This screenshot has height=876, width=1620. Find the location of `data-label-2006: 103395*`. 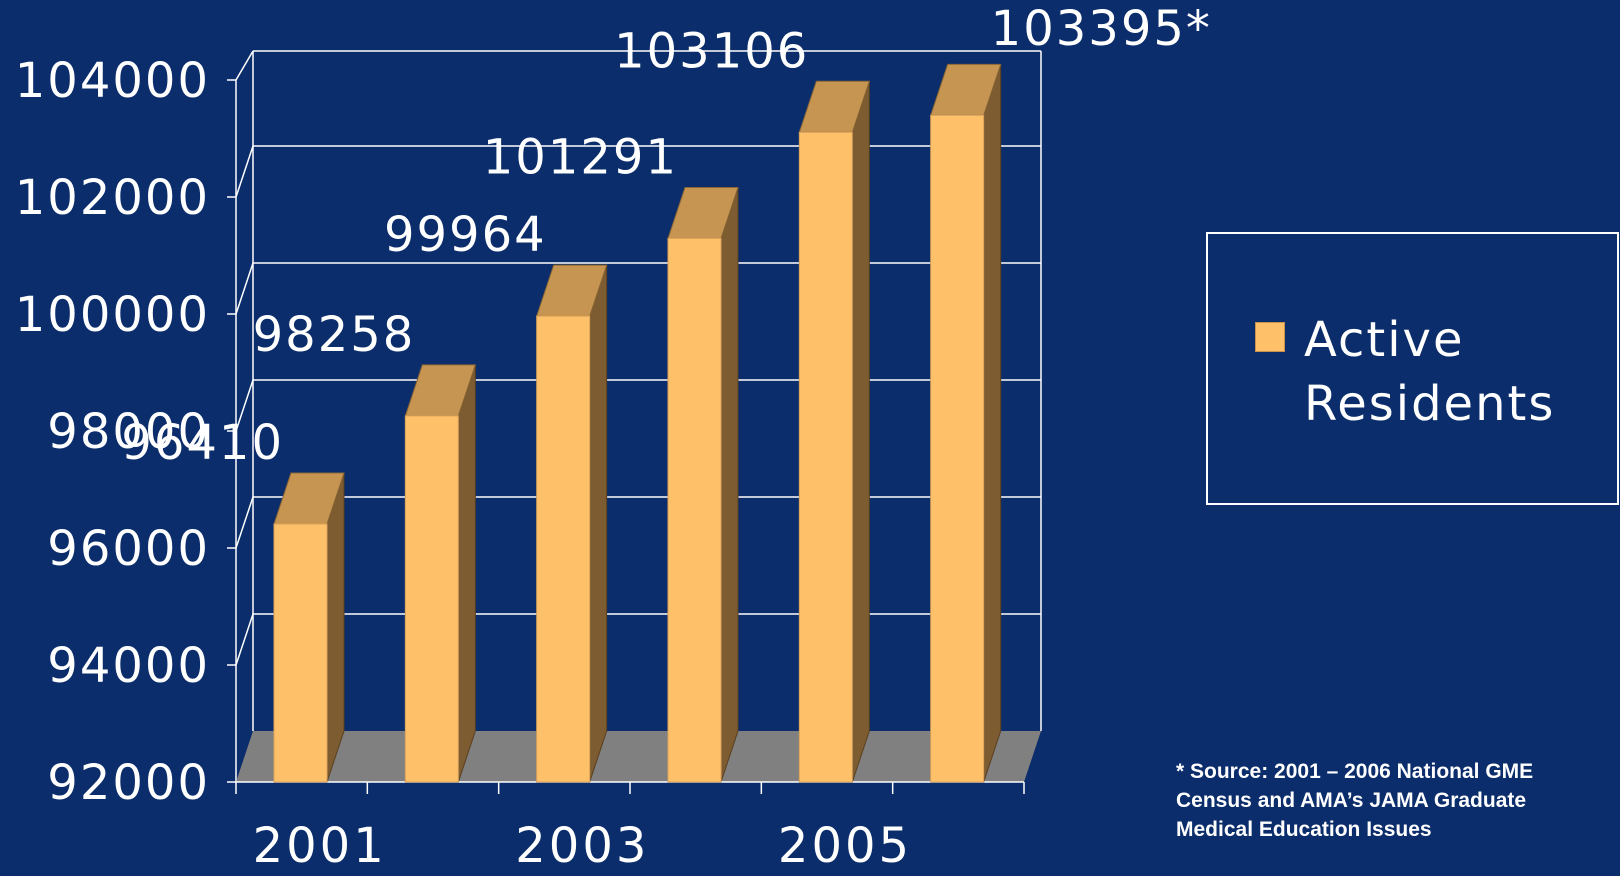

data-label-2006: 103395* is located at coordinates (1101, 29).